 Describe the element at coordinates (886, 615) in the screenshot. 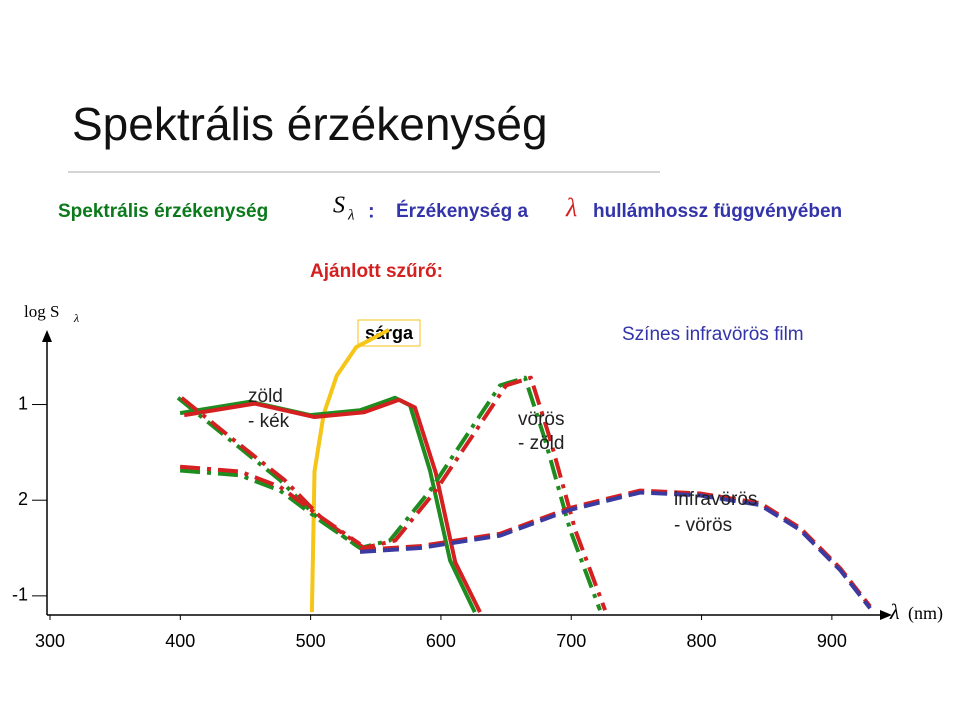

I see `x-axis-arrow` at that location.